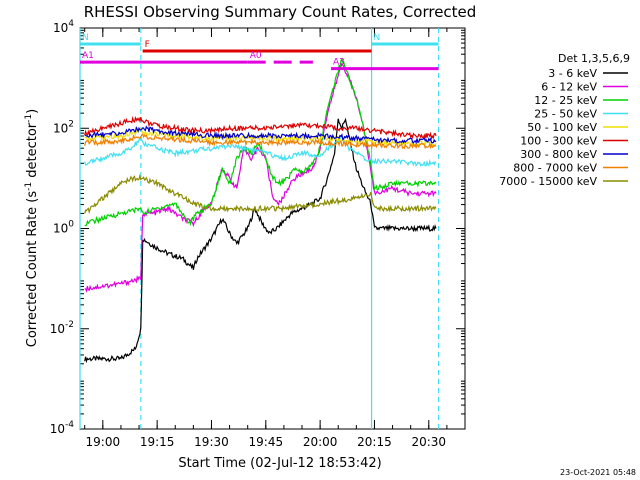 This screenshot has height=480, width=640. I want to click on flag-label: F, so click(147, 45).